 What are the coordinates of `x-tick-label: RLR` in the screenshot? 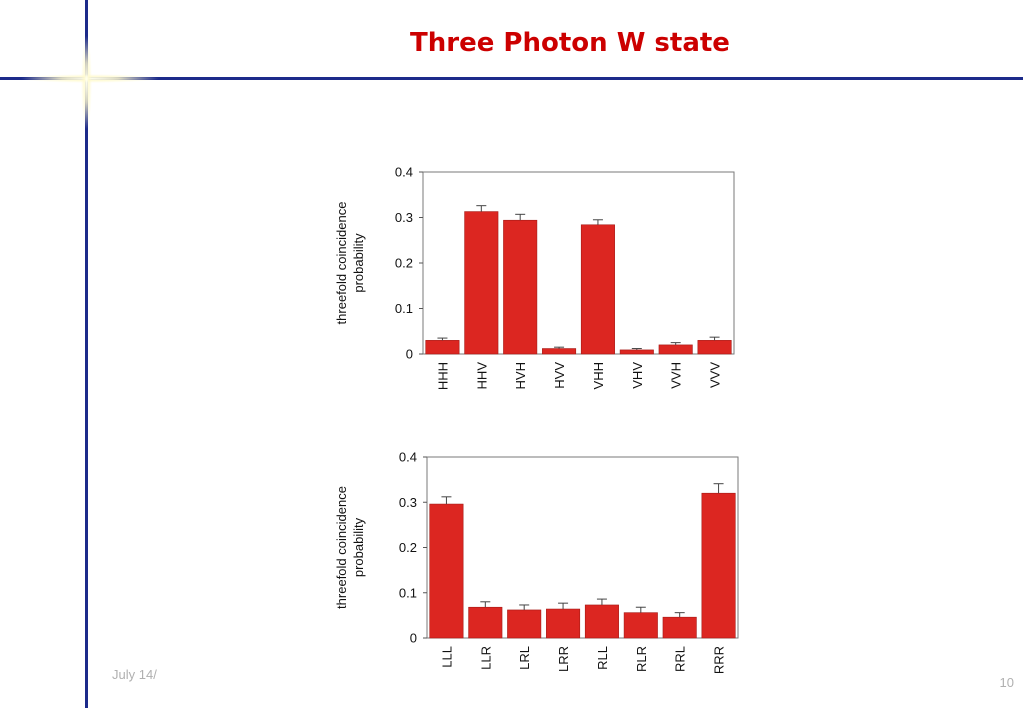 It's located at (641, 659).